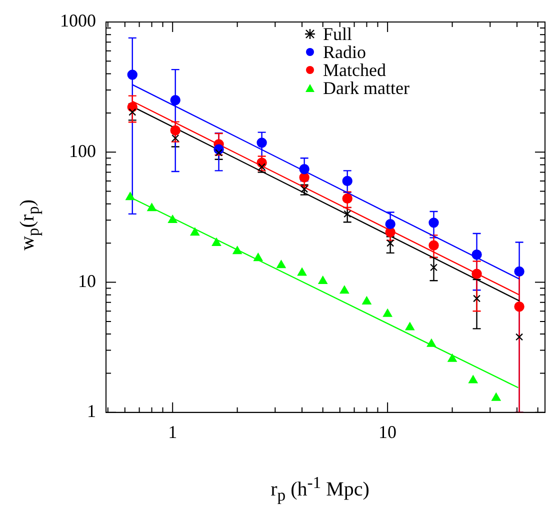 Image resolution: width=555 pixels, height=510 pixels. I want to click on y-tick-label: 1, so click(91, 411).